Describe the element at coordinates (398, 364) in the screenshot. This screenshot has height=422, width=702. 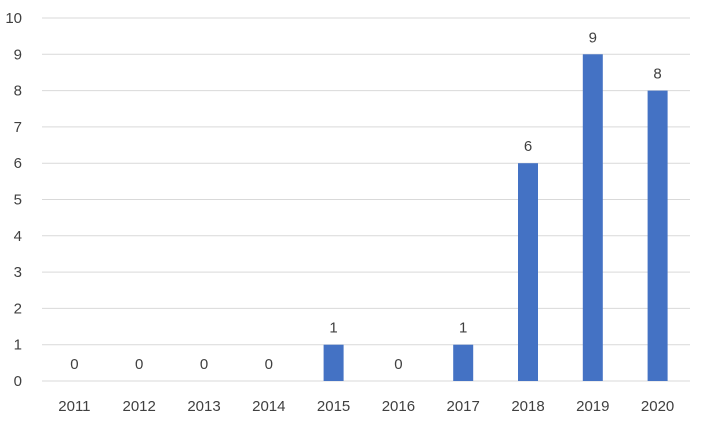
I see `data-label-2016: 0` at that location.